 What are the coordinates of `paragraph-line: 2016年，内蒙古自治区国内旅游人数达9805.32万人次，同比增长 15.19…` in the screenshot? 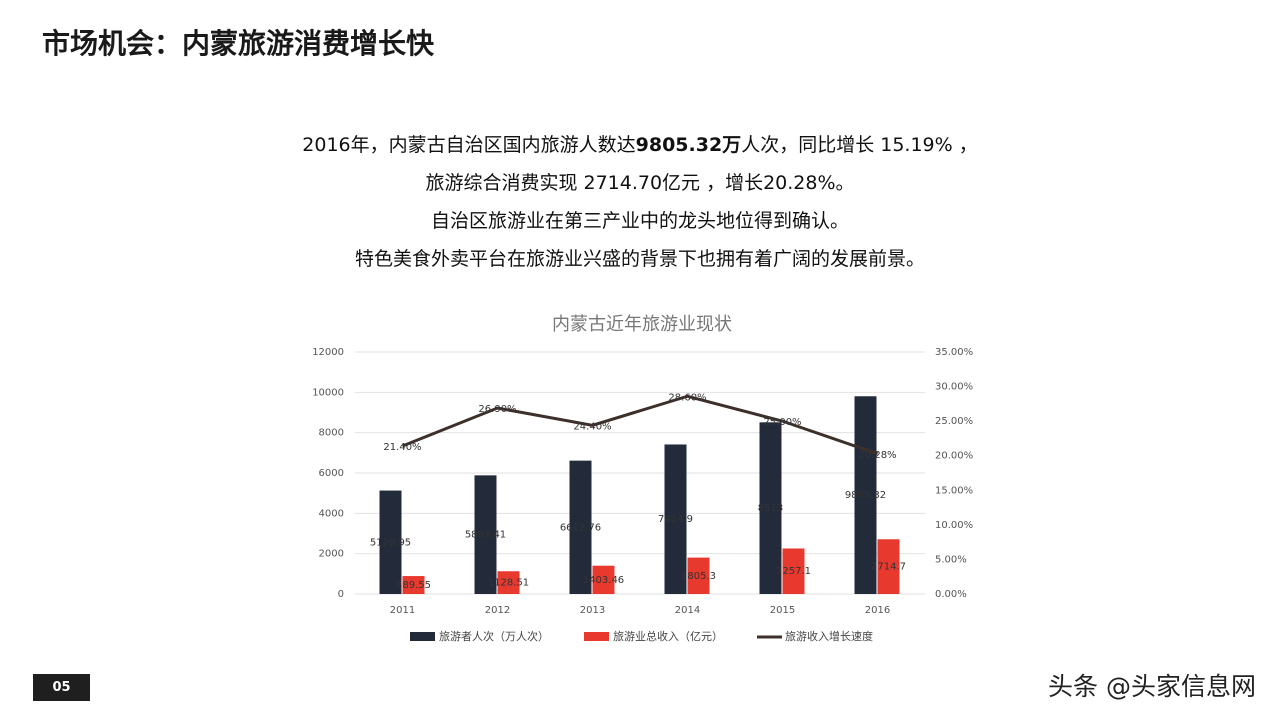 It's located at (640, 147).